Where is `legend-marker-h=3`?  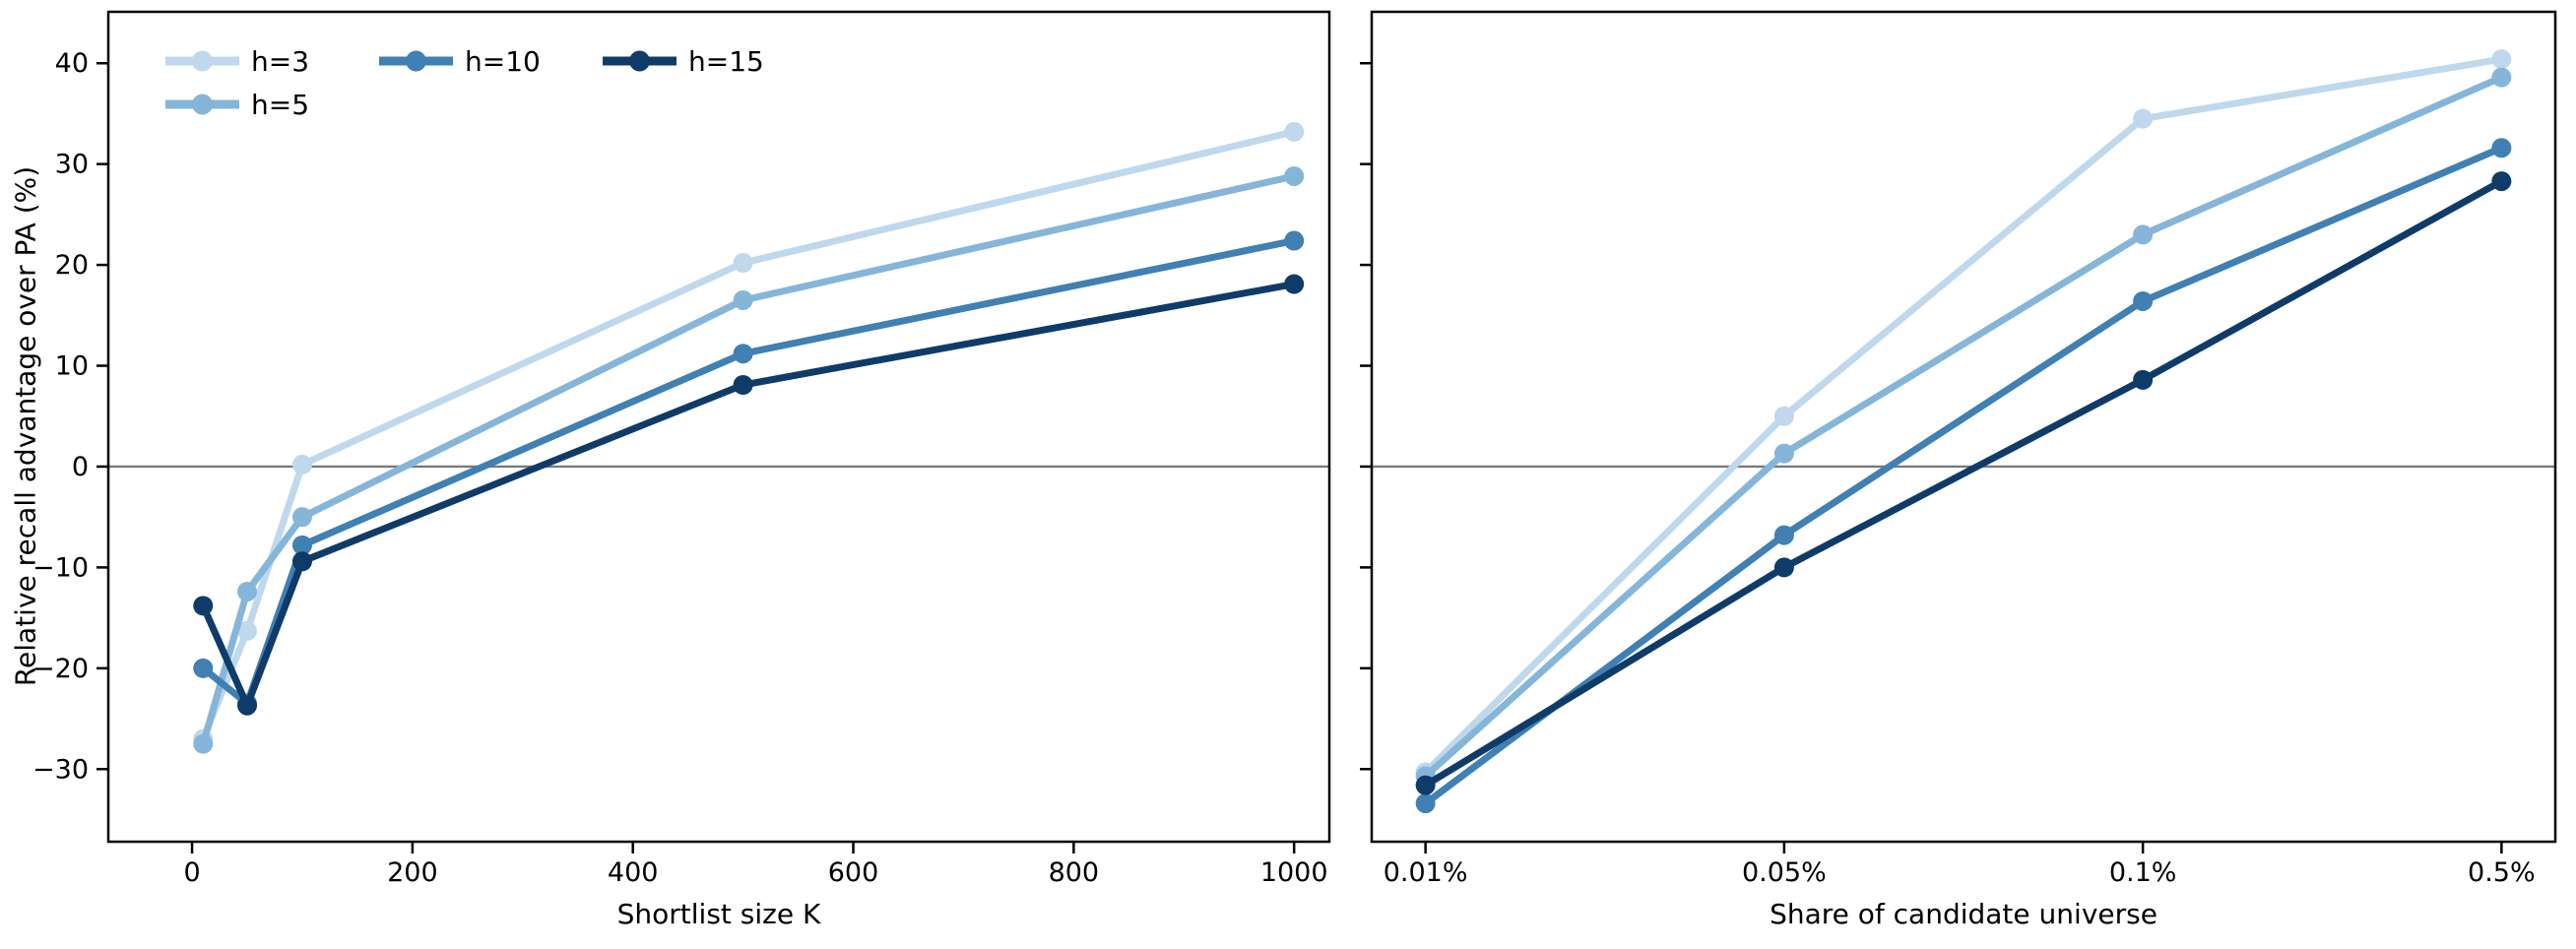
legend-marker-h=3 is located at coordinates (202, 61).